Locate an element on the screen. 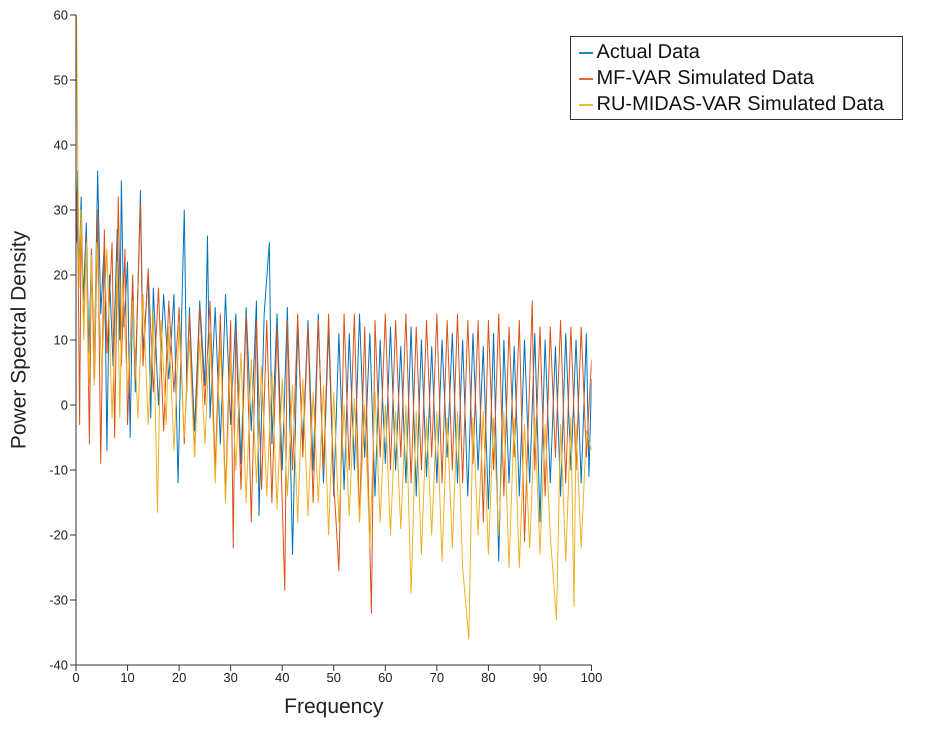  x-tick-label: 10 is located at coordinates (127, 678).